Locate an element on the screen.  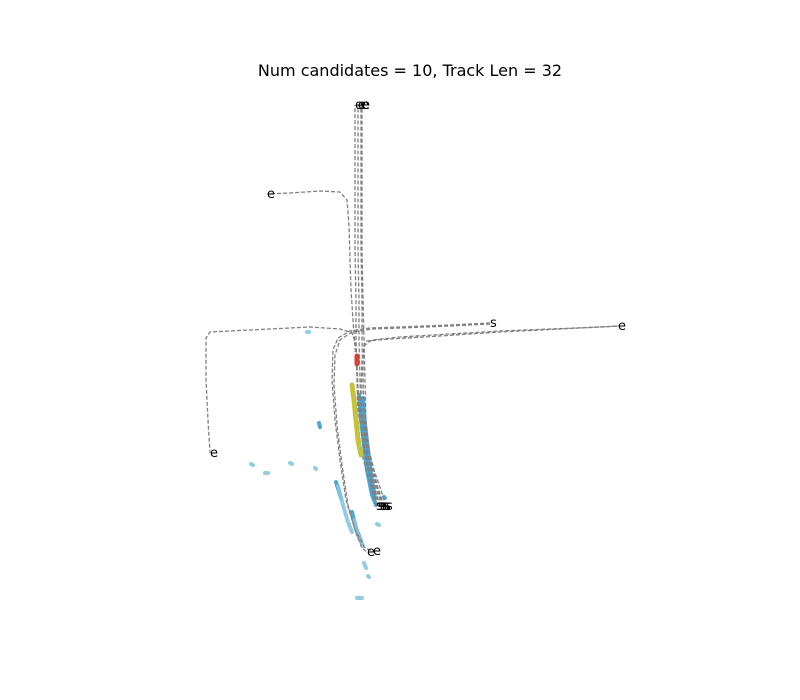
candidate-end-label-3: e is located at coordinates (366, 105).